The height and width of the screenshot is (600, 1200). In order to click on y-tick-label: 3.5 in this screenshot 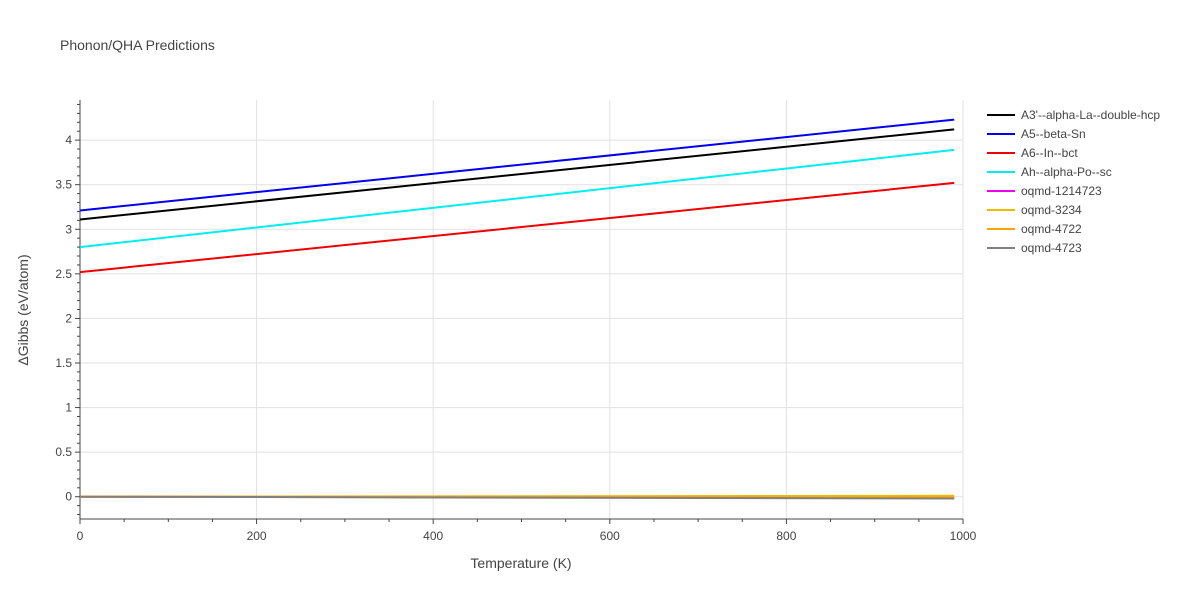, I will do `click(63, 185)`.